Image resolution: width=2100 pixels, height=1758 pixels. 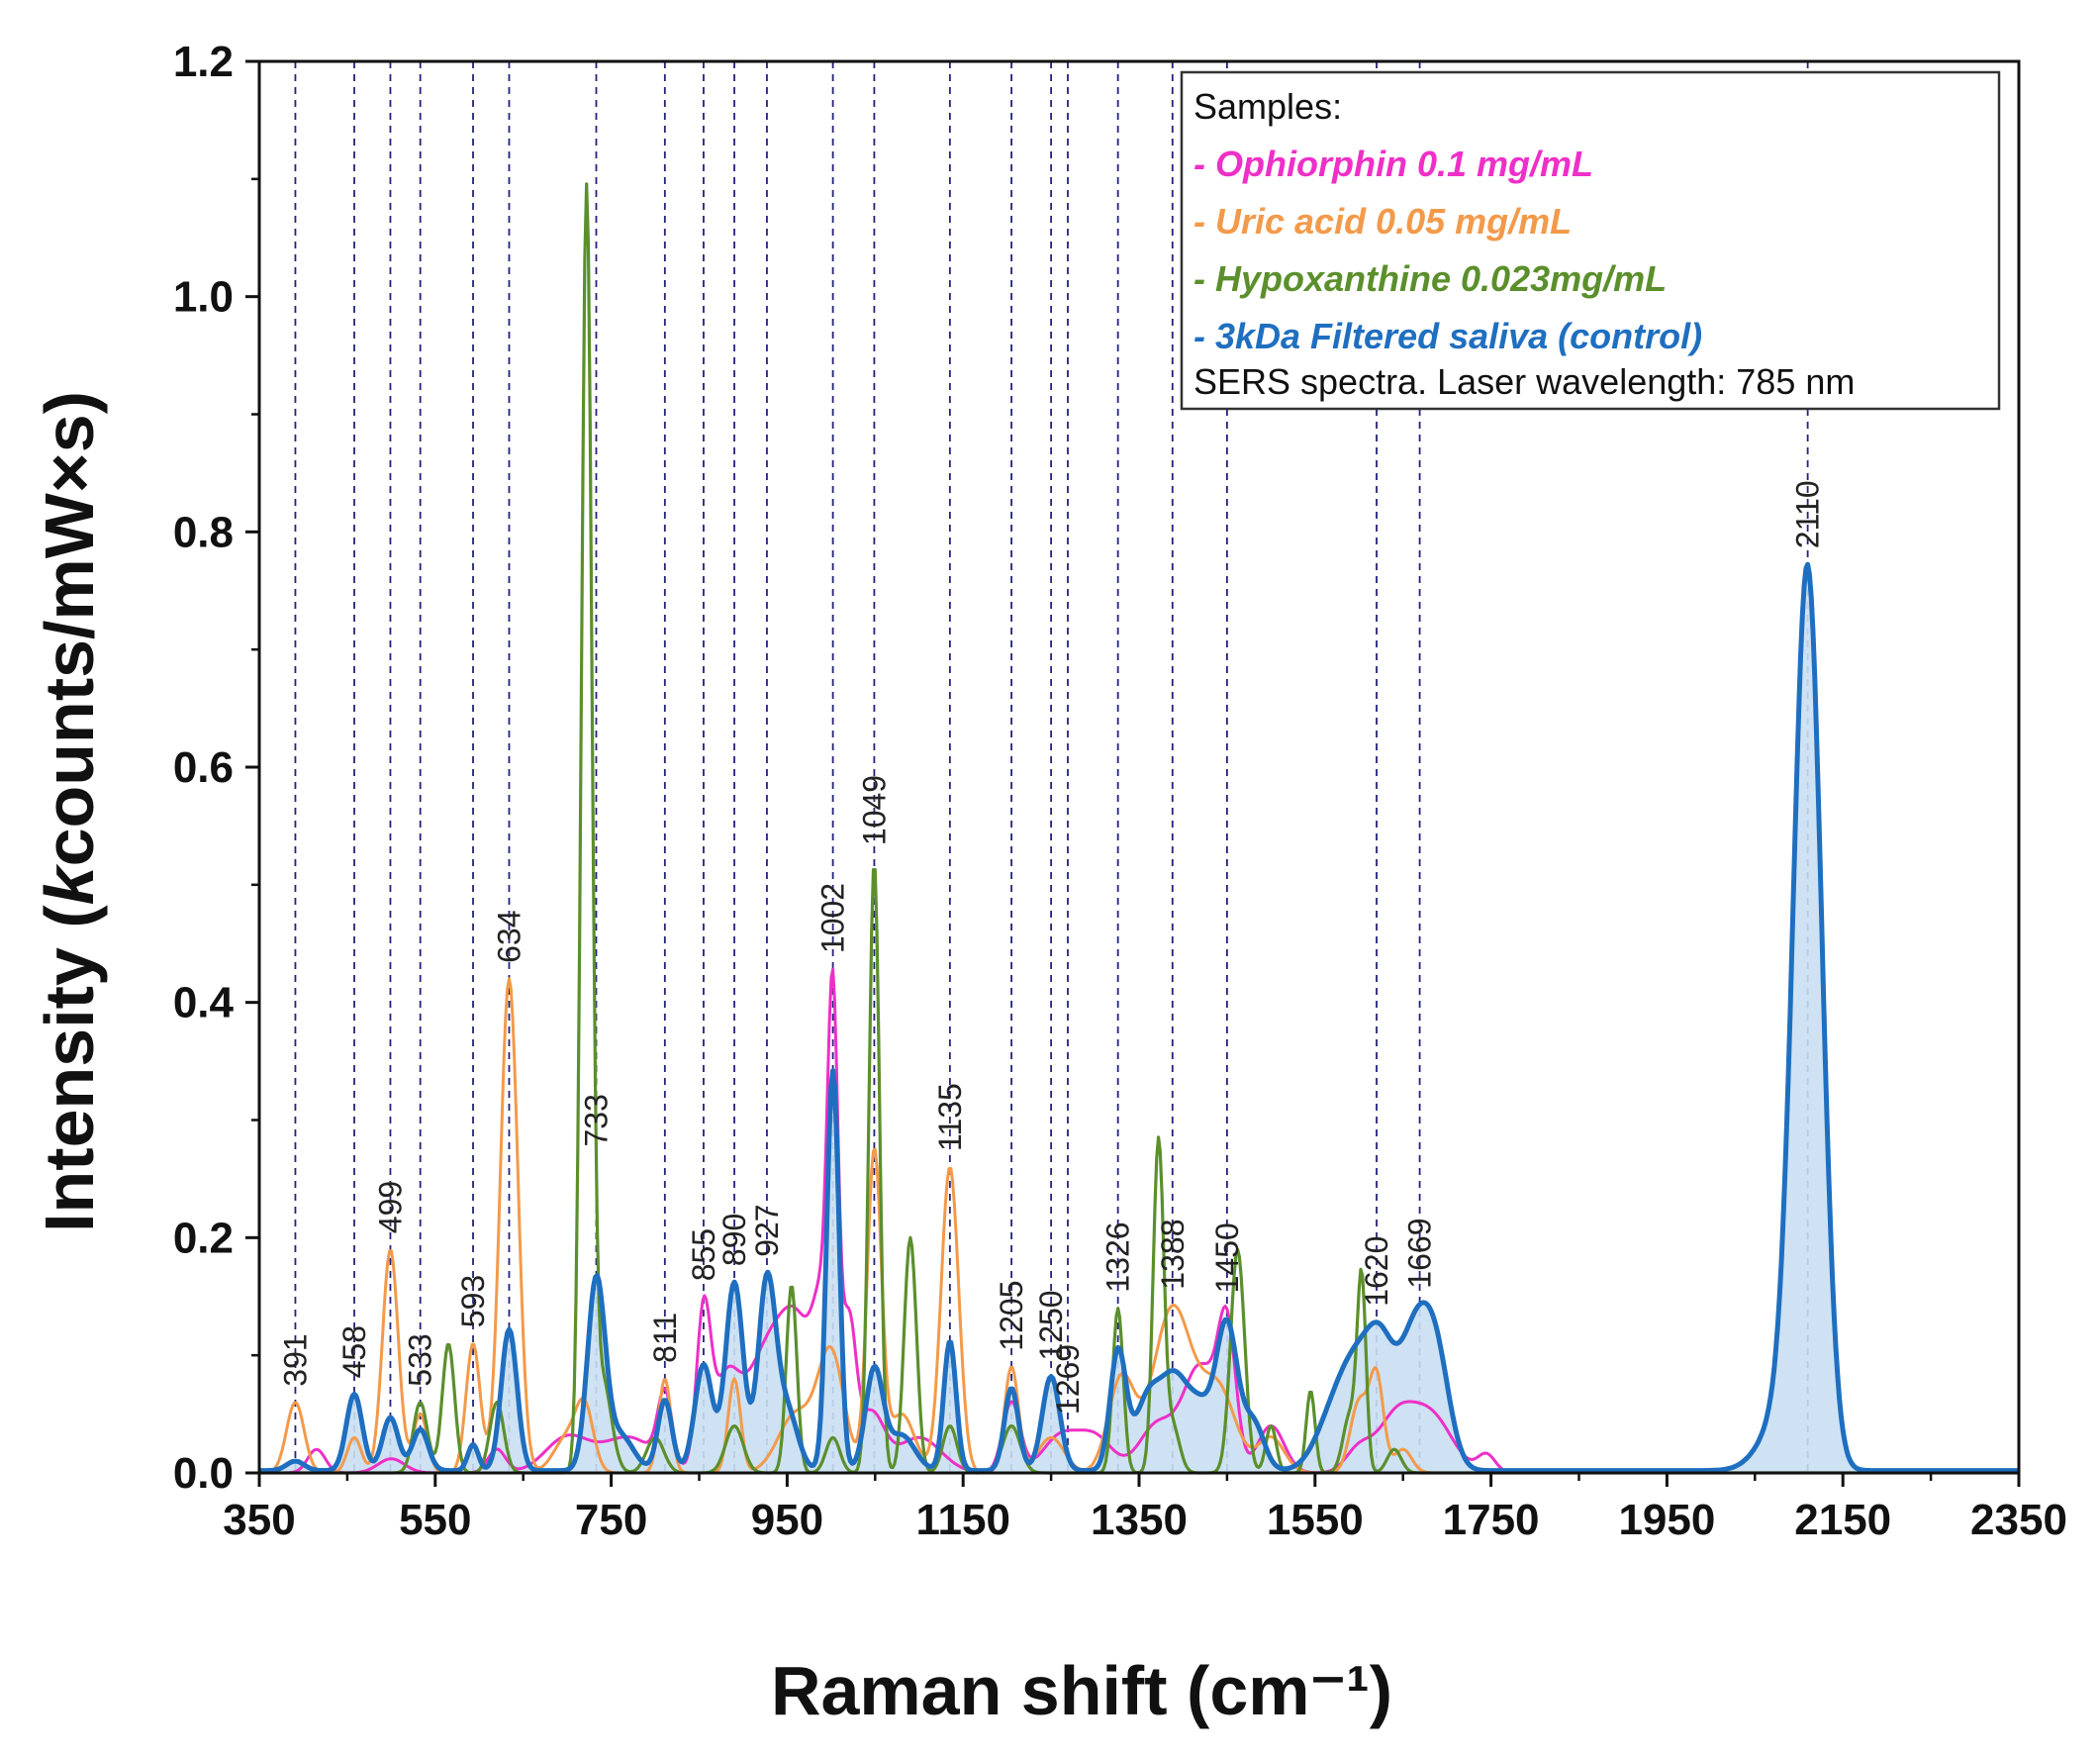 What do you see at coordinates (69, 884) in the screenshot?
I see `y-axis-title-part-2: k` at bounding box center [69, 884].